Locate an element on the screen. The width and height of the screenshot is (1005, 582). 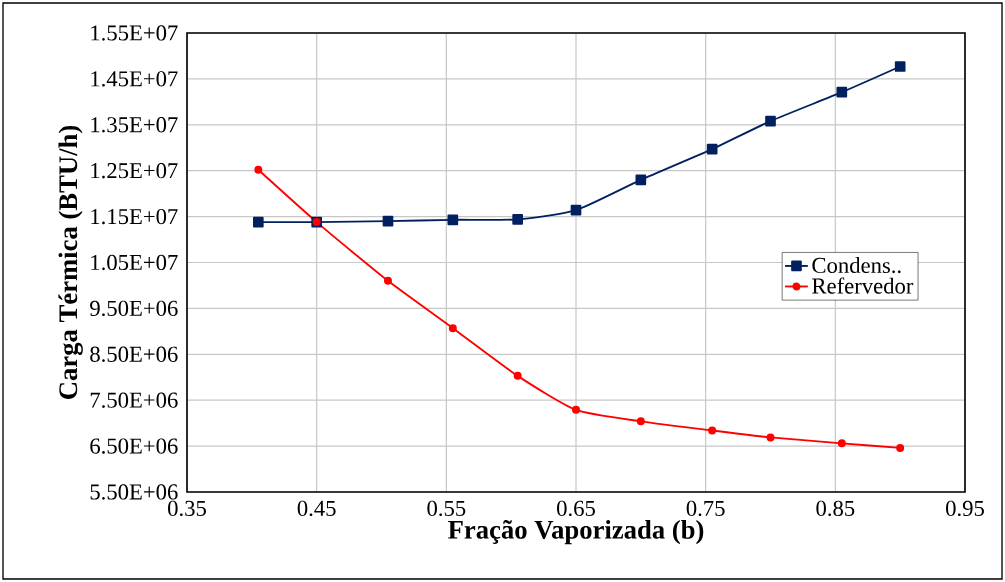
x-tick-label: 0.45 is located at coordinates (316, 508).